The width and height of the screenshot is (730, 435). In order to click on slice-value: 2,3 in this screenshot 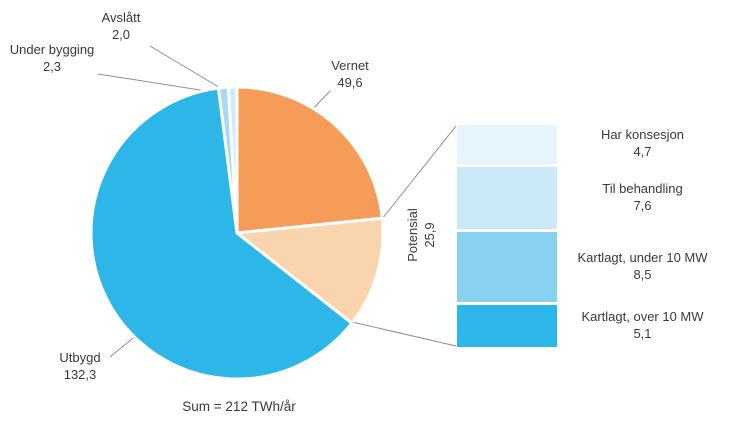, I will do `click(52, 66)`.